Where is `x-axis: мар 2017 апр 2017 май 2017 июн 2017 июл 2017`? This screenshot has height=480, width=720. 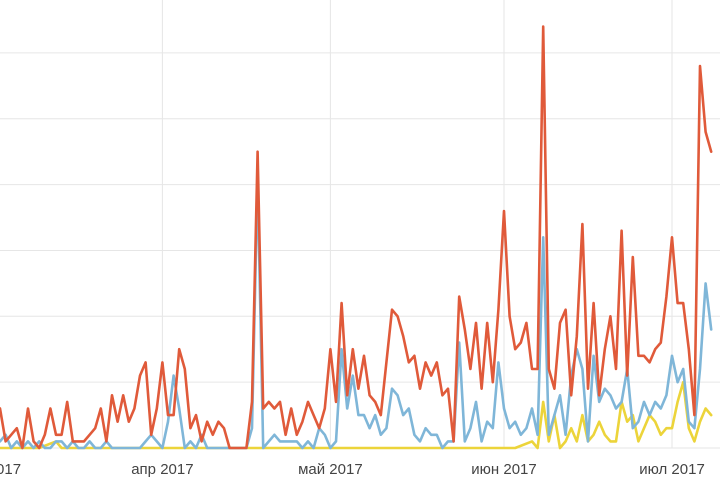
x-axis: мар 2017 апр 2017 май 2017 июн 2017 июл 2017 is located at coordinates (352, 469).